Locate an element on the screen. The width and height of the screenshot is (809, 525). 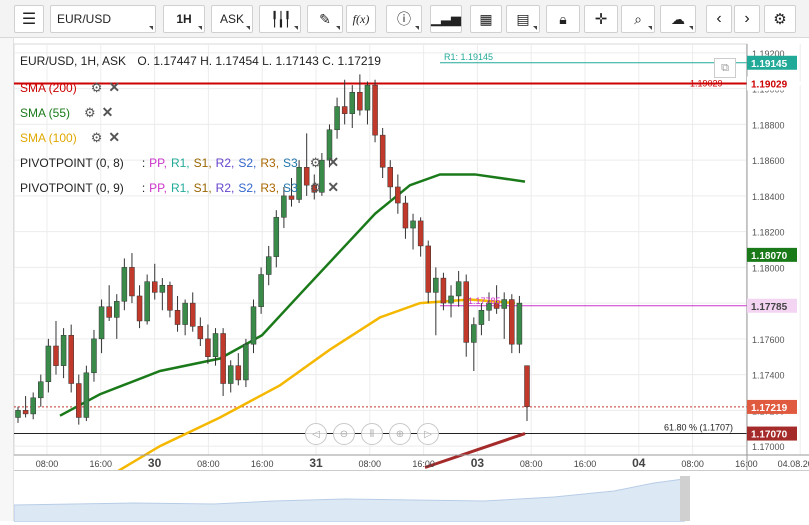
scroll-left-button: ‹ is located at coordinates (719, 19).